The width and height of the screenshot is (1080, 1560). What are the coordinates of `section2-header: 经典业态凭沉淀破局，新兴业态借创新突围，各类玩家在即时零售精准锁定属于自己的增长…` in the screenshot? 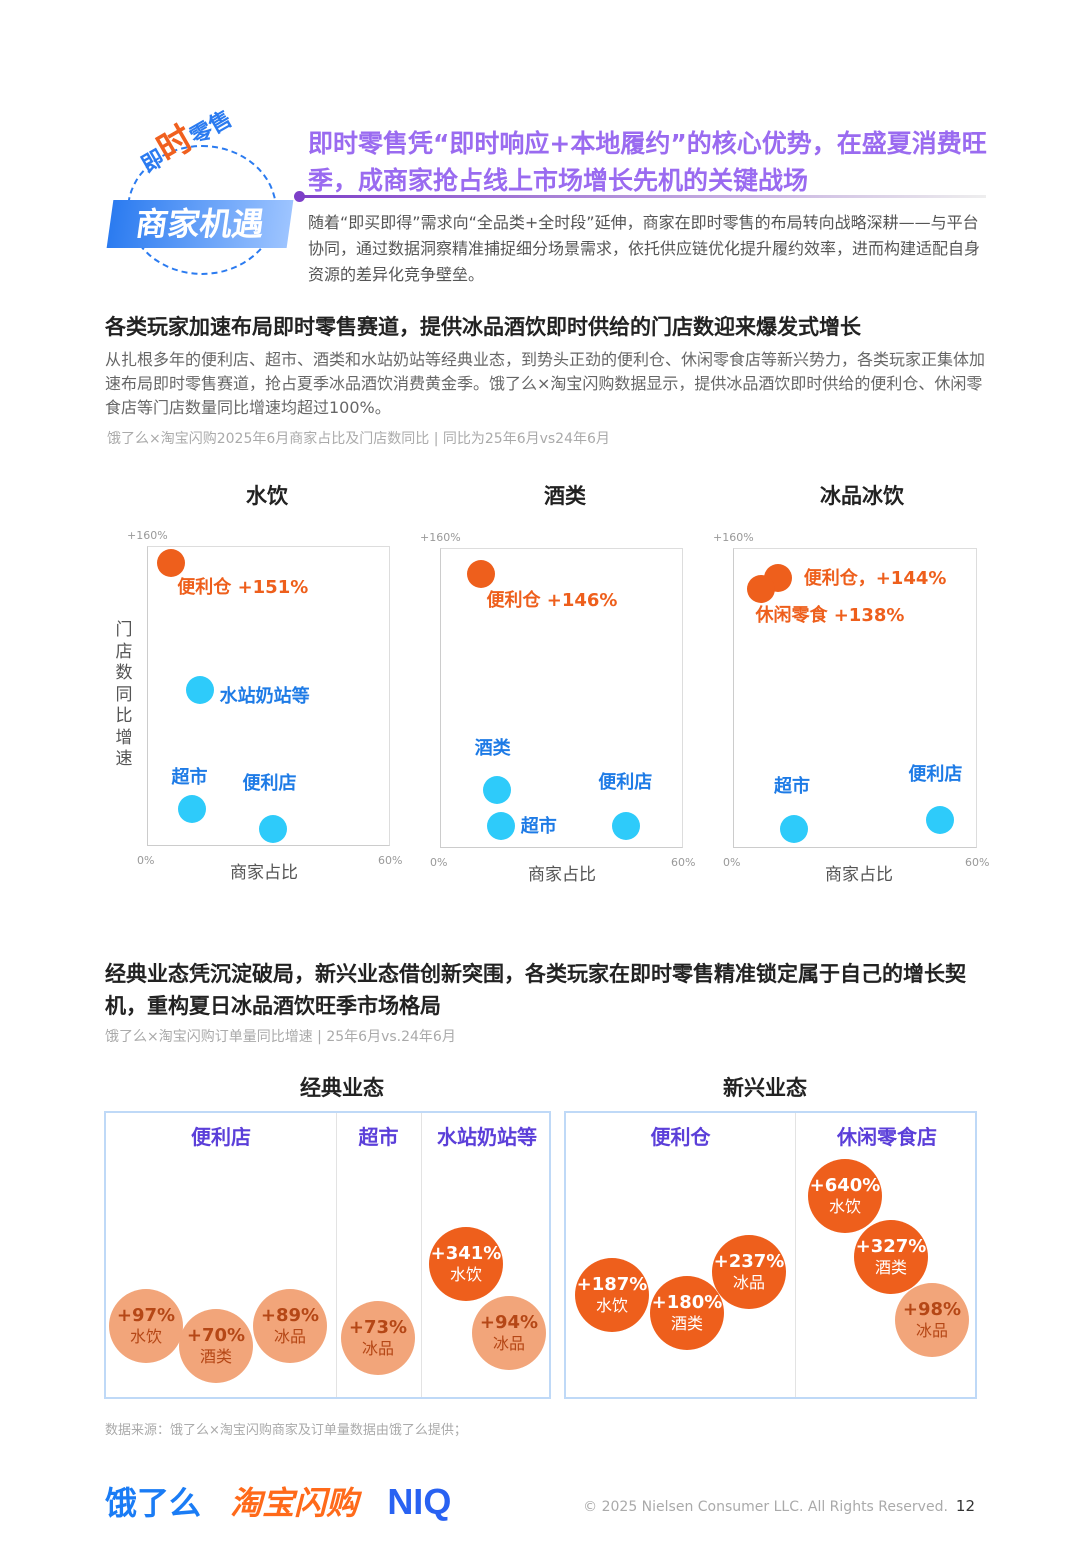 It's located at (555, 1002).